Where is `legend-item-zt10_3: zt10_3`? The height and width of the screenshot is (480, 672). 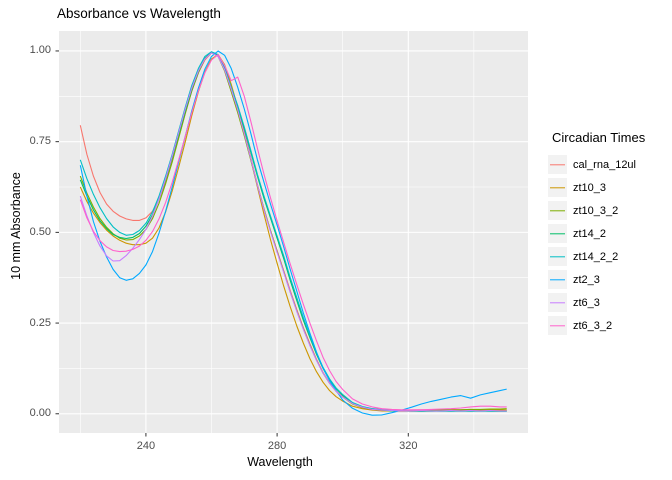
legend-item-zt10_3: zt10_3 is located at coordinates (596, 187).